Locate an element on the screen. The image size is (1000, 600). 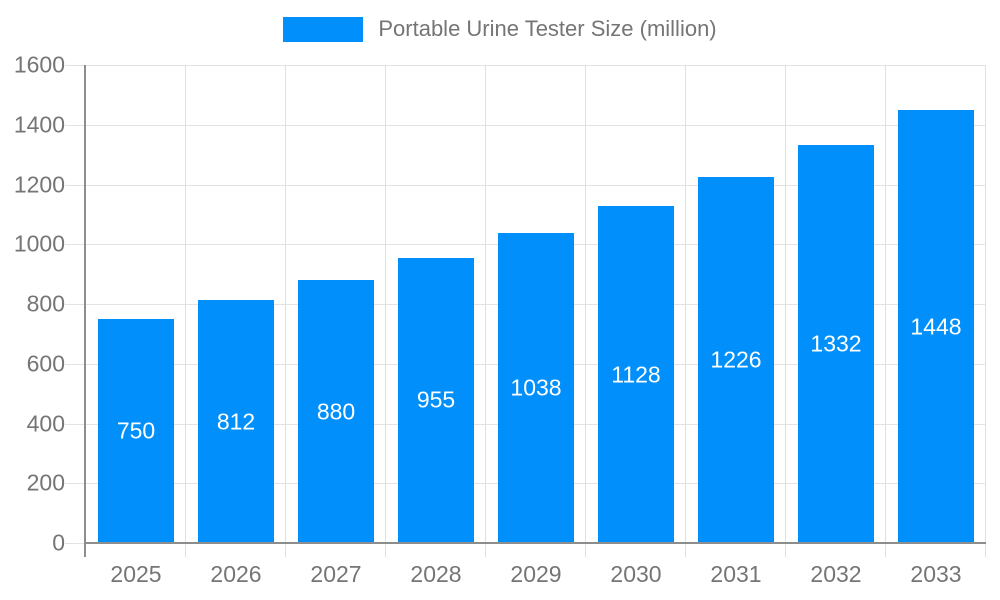
bar-value-label: 955 is located at coordinates (436, 399).